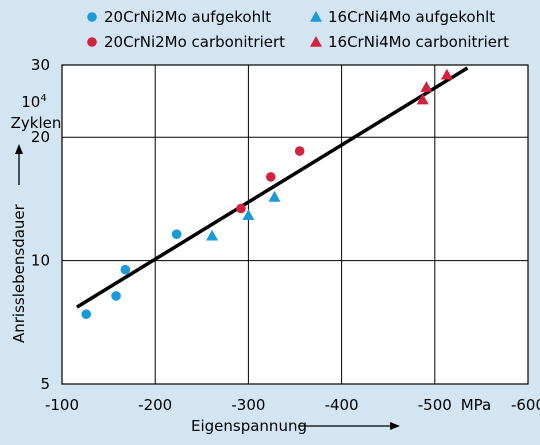 The width and height of the screenshot is (540, 445). I want to click on y-unit-cycles: Zyklen, so click(36, 123).